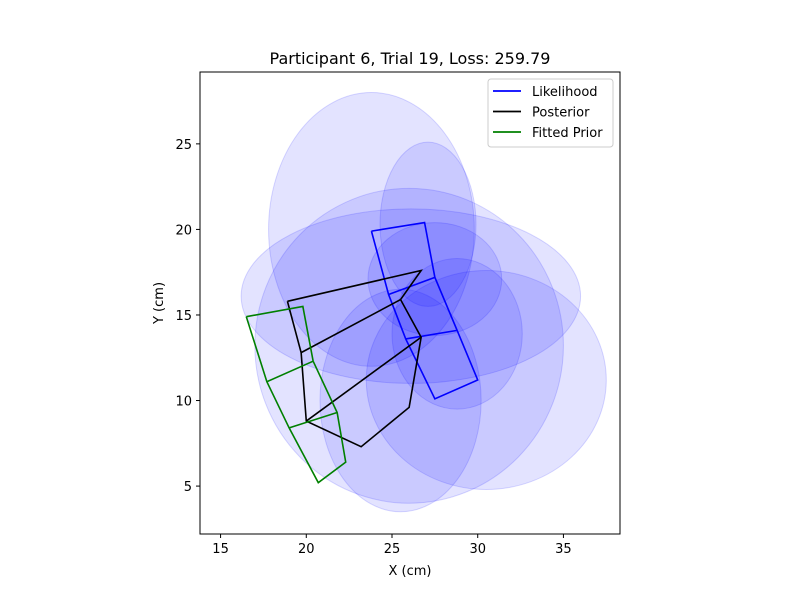  Describe the element at coordinates (183, 402) in the screenshot. I see `y-tick-label: 10` at that location.